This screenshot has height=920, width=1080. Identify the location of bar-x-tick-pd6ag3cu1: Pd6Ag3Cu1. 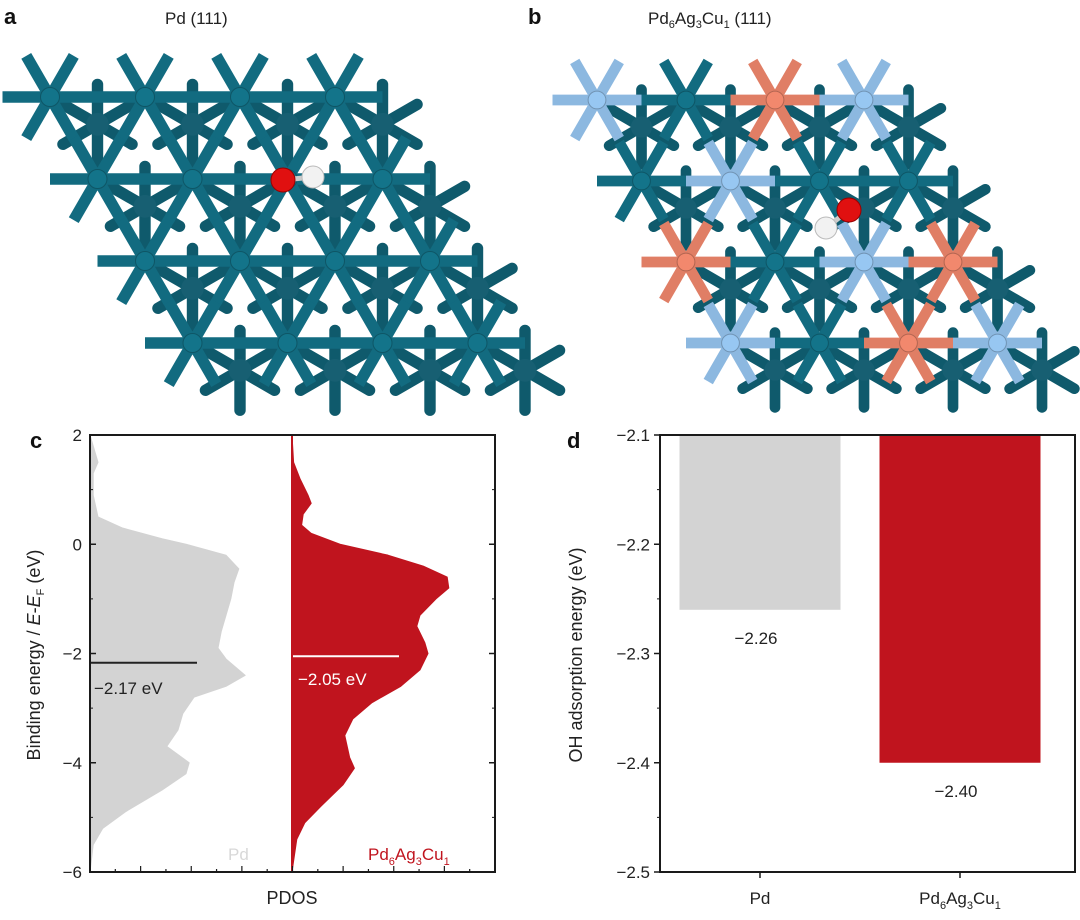
(960, 900).